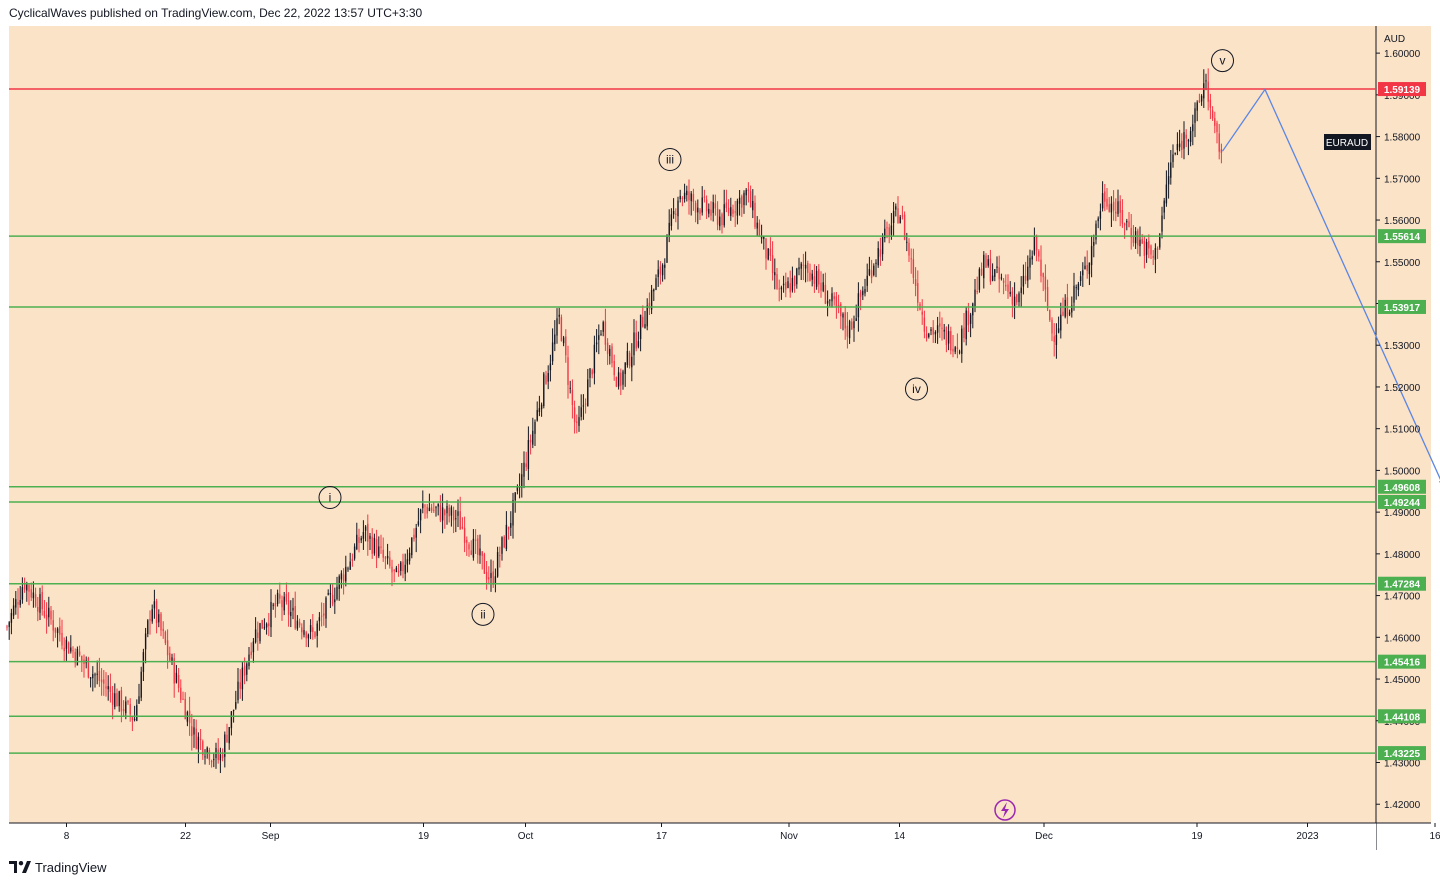 This screenshot has width=1440, height=884. What do you see at coordinates (1402, 263) in the screenshot?
I see `price-tick-label: 1.55000` at bounding box center [1402, 263].